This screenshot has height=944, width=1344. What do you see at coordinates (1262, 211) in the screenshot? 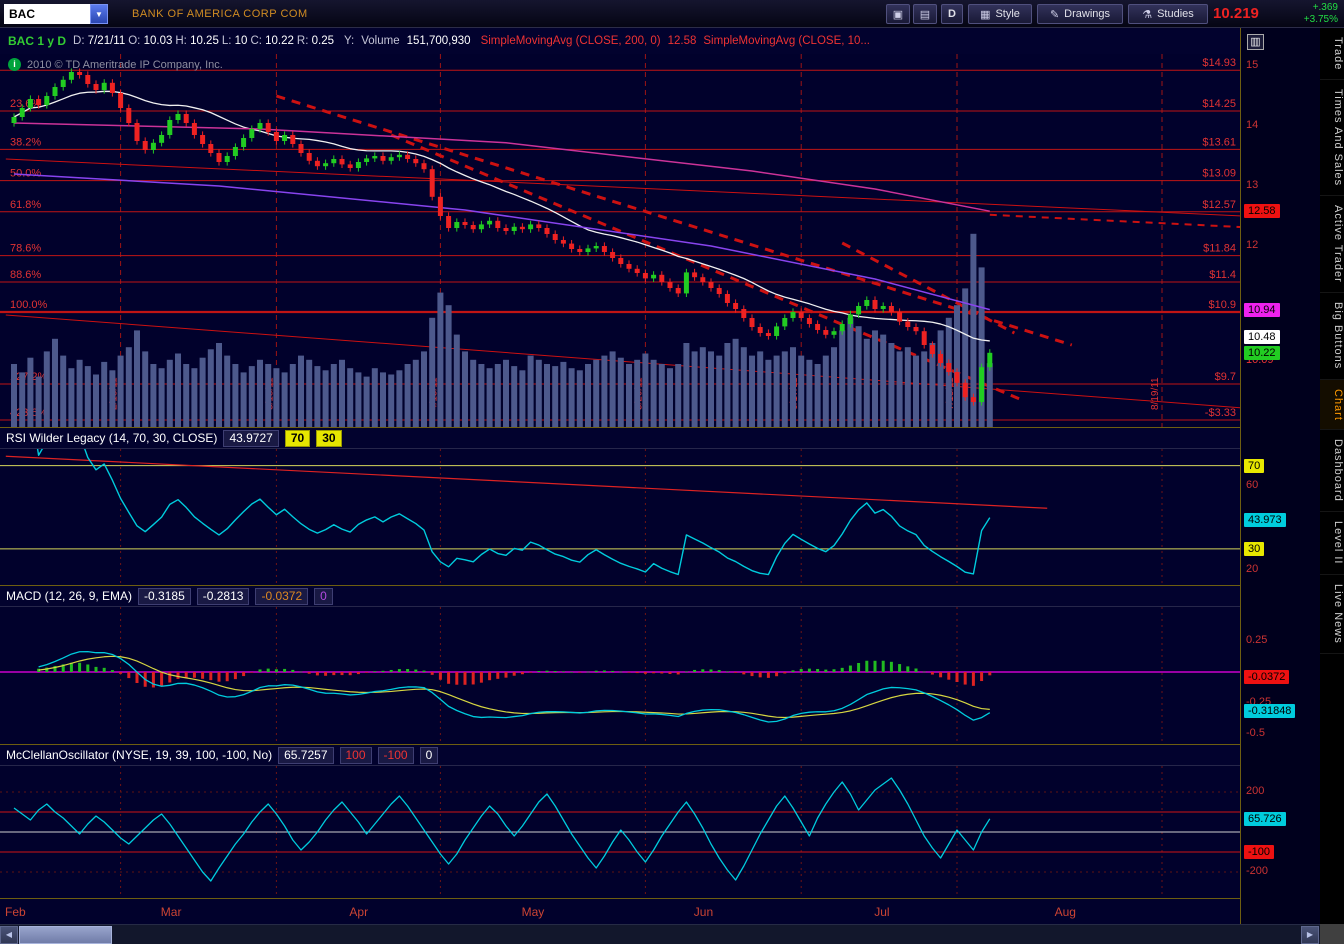
I see `axis-price-badge: 12.58` at bounding box center [1262, 211].